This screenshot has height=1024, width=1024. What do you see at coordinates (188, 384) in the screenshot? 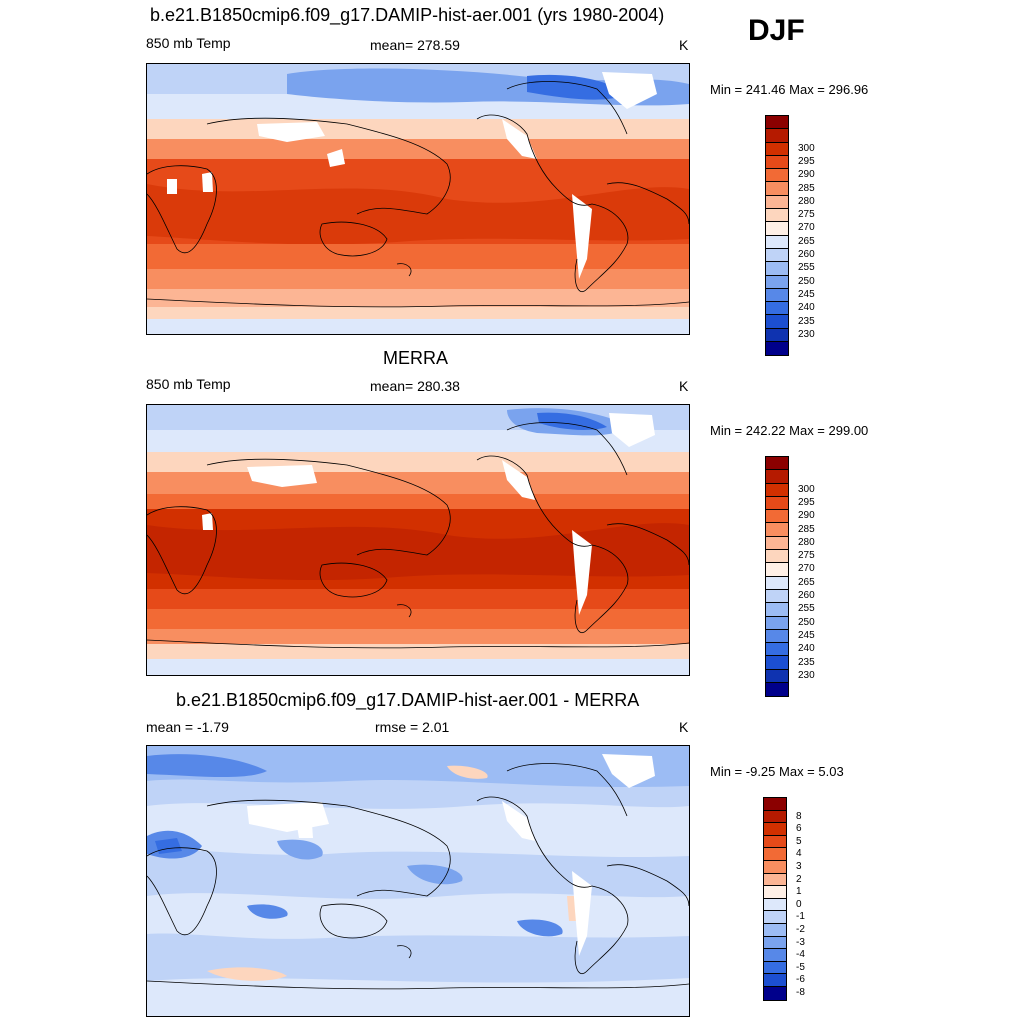
I see `panel-2-variable-label: 850 mb Temp` at bounding box center [188, 384].